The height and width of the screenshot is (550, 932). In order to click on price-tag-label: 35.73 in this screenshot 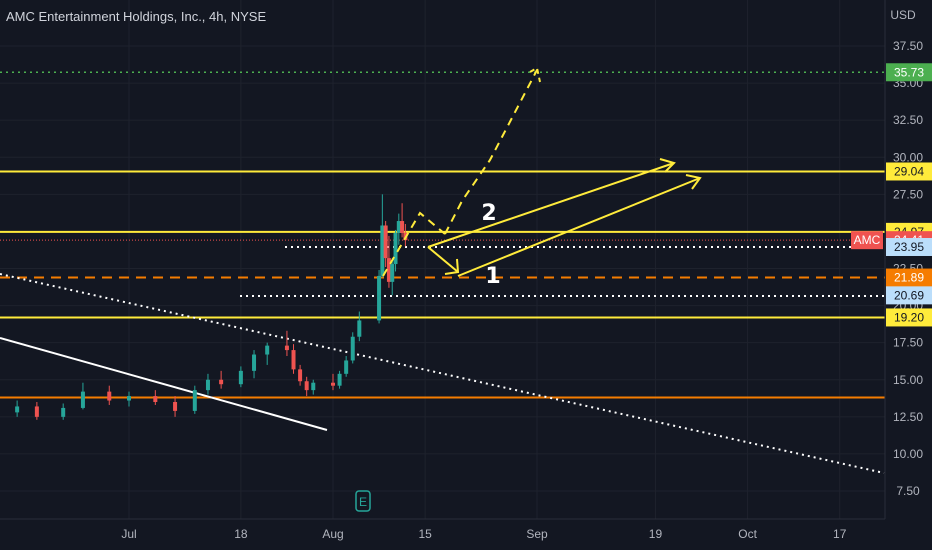, I will do `click(909, 72)`.